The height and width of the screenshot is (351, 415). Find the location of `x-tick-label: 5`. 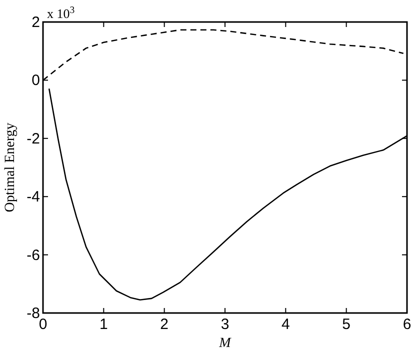

x-tick-label: 5 is located at coordinates (346, 324).